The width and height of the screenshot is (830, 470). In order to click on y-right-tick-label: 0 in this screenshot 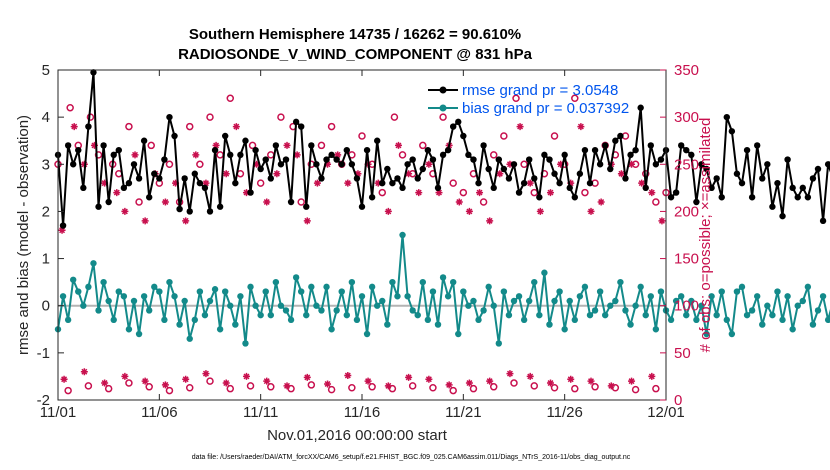, I will do `click(678, 400)`.